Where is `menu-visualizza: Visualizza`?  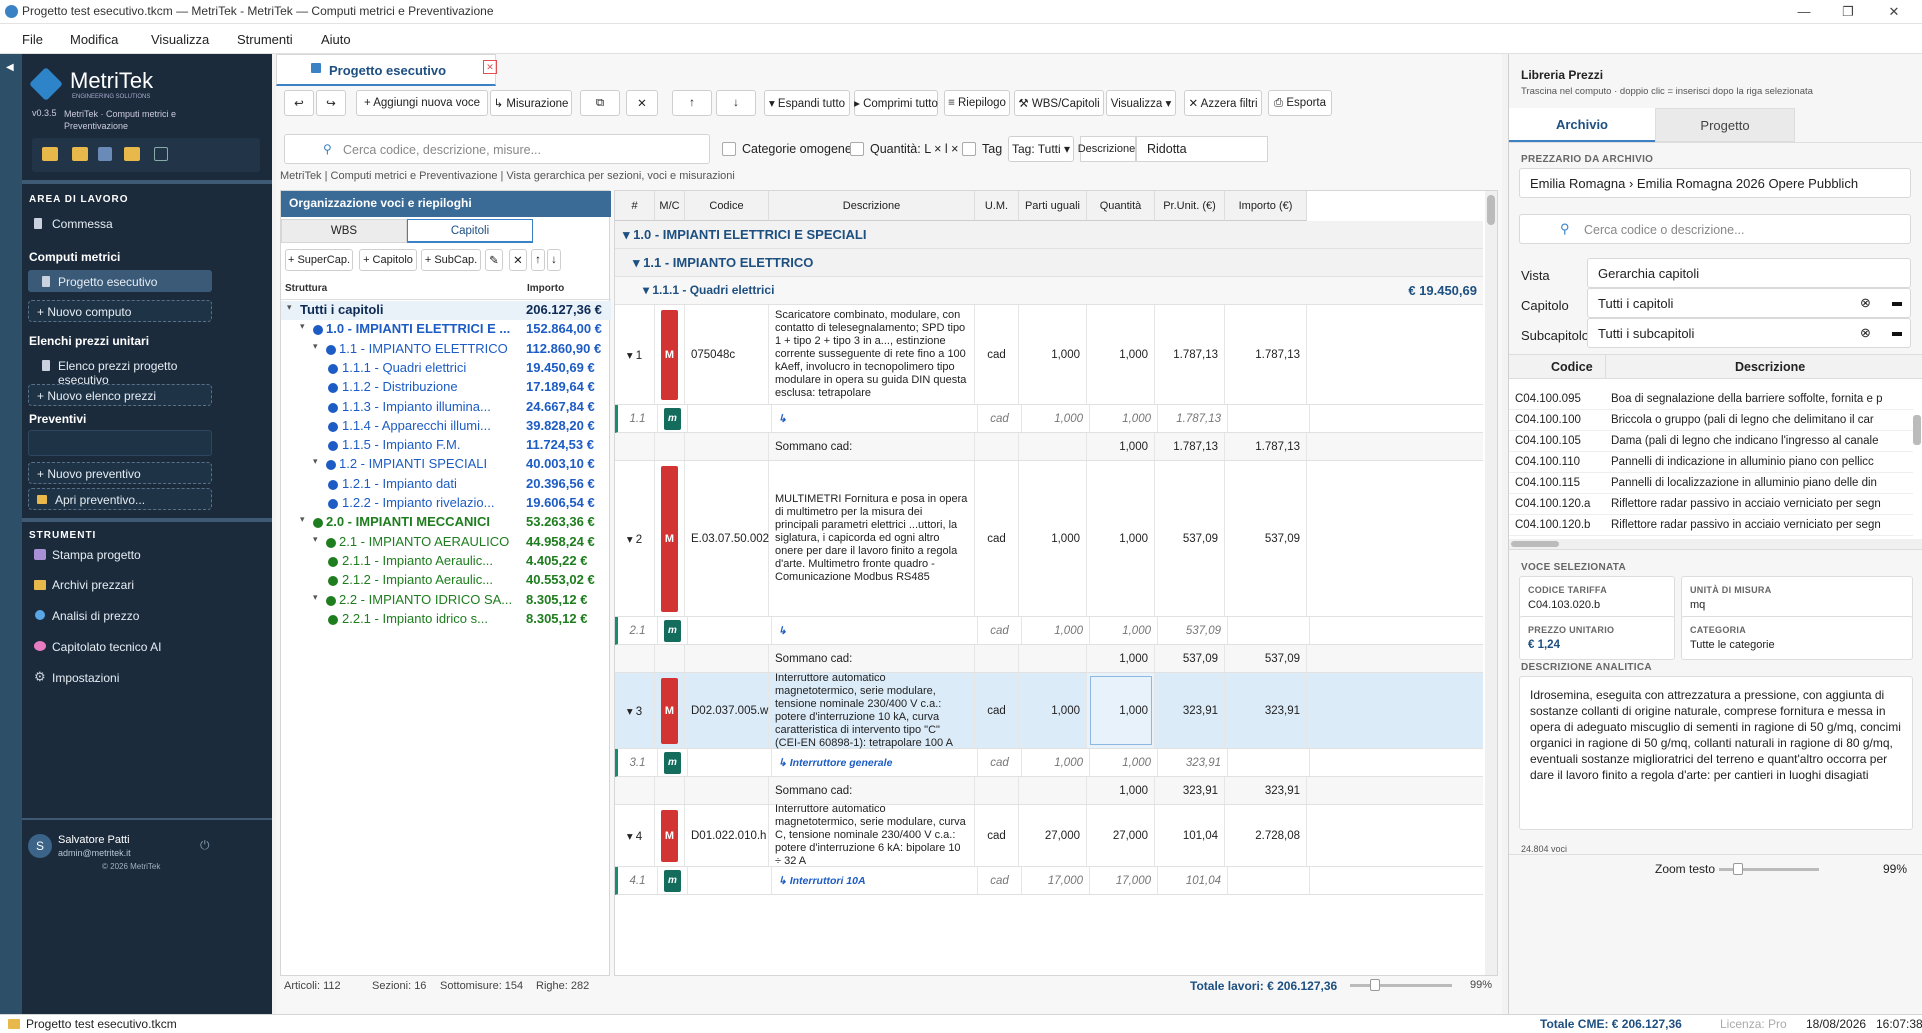 menu-visualizza: Visualizza is located at coordinates (180, 39).